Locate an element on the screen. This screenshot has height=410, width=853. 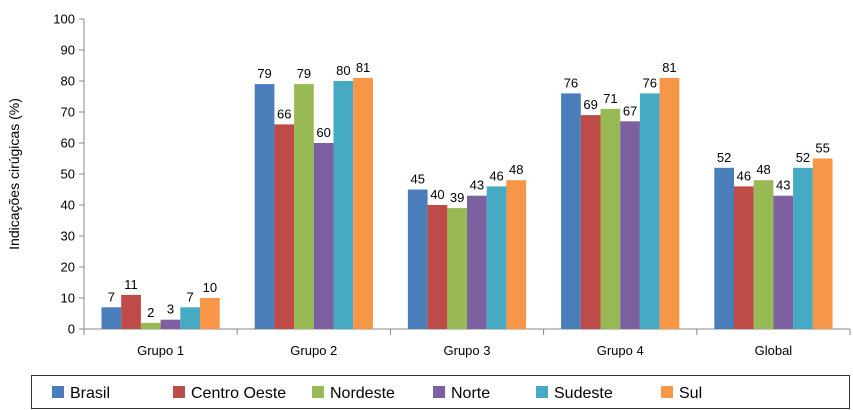
y-ticks: 0 10 20 30 40 50 60 70 80 90 100 is located at coordinates (68, 174).